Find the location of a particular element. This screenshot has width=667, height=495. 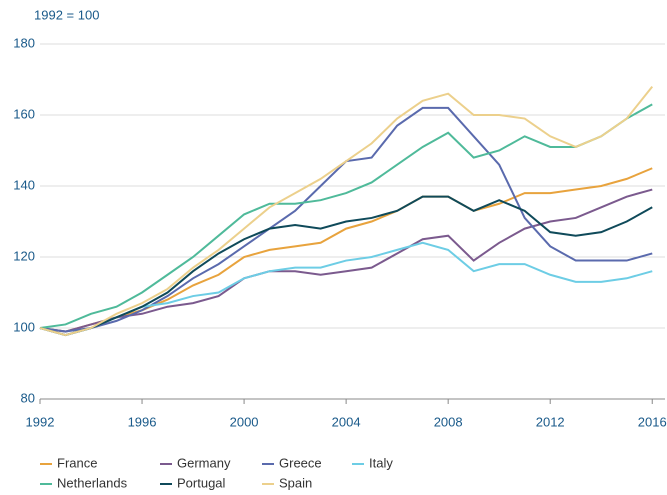

y-tick-label: 180 is located at coordinates (24, 42).